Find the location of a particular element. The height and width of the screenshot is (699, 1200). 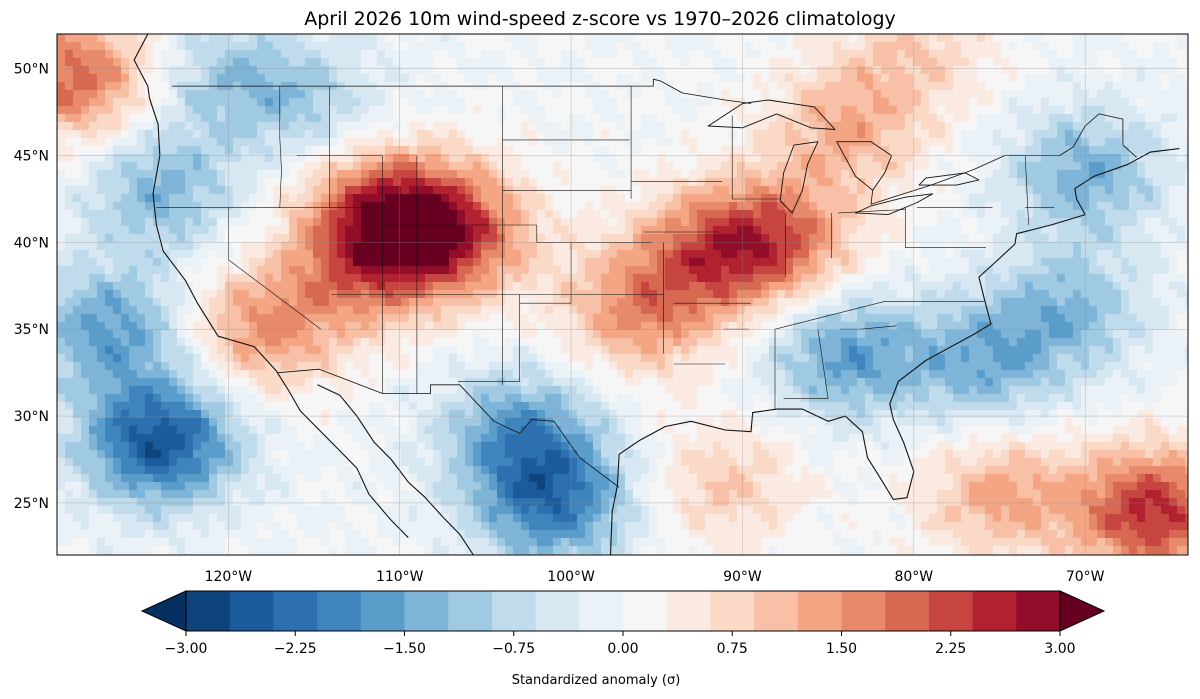

colorbar-tick-label: 3.00 is located at coordinates (1059, 649).